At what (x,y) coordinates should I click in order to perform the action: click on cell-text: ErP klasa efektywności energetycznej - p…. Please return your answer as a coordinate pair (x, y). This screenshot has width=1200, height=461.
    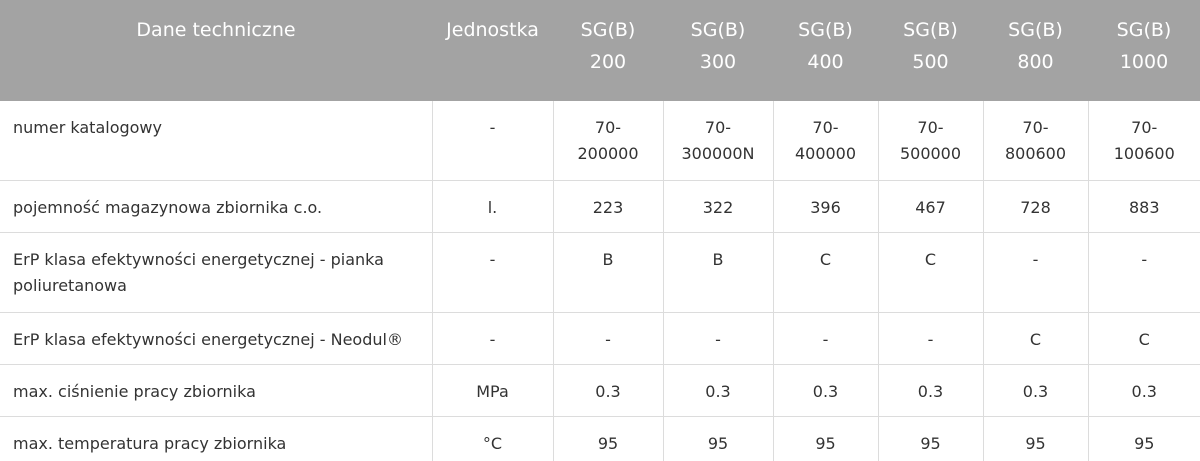
    Looking at the image, I should click on (198, 272).